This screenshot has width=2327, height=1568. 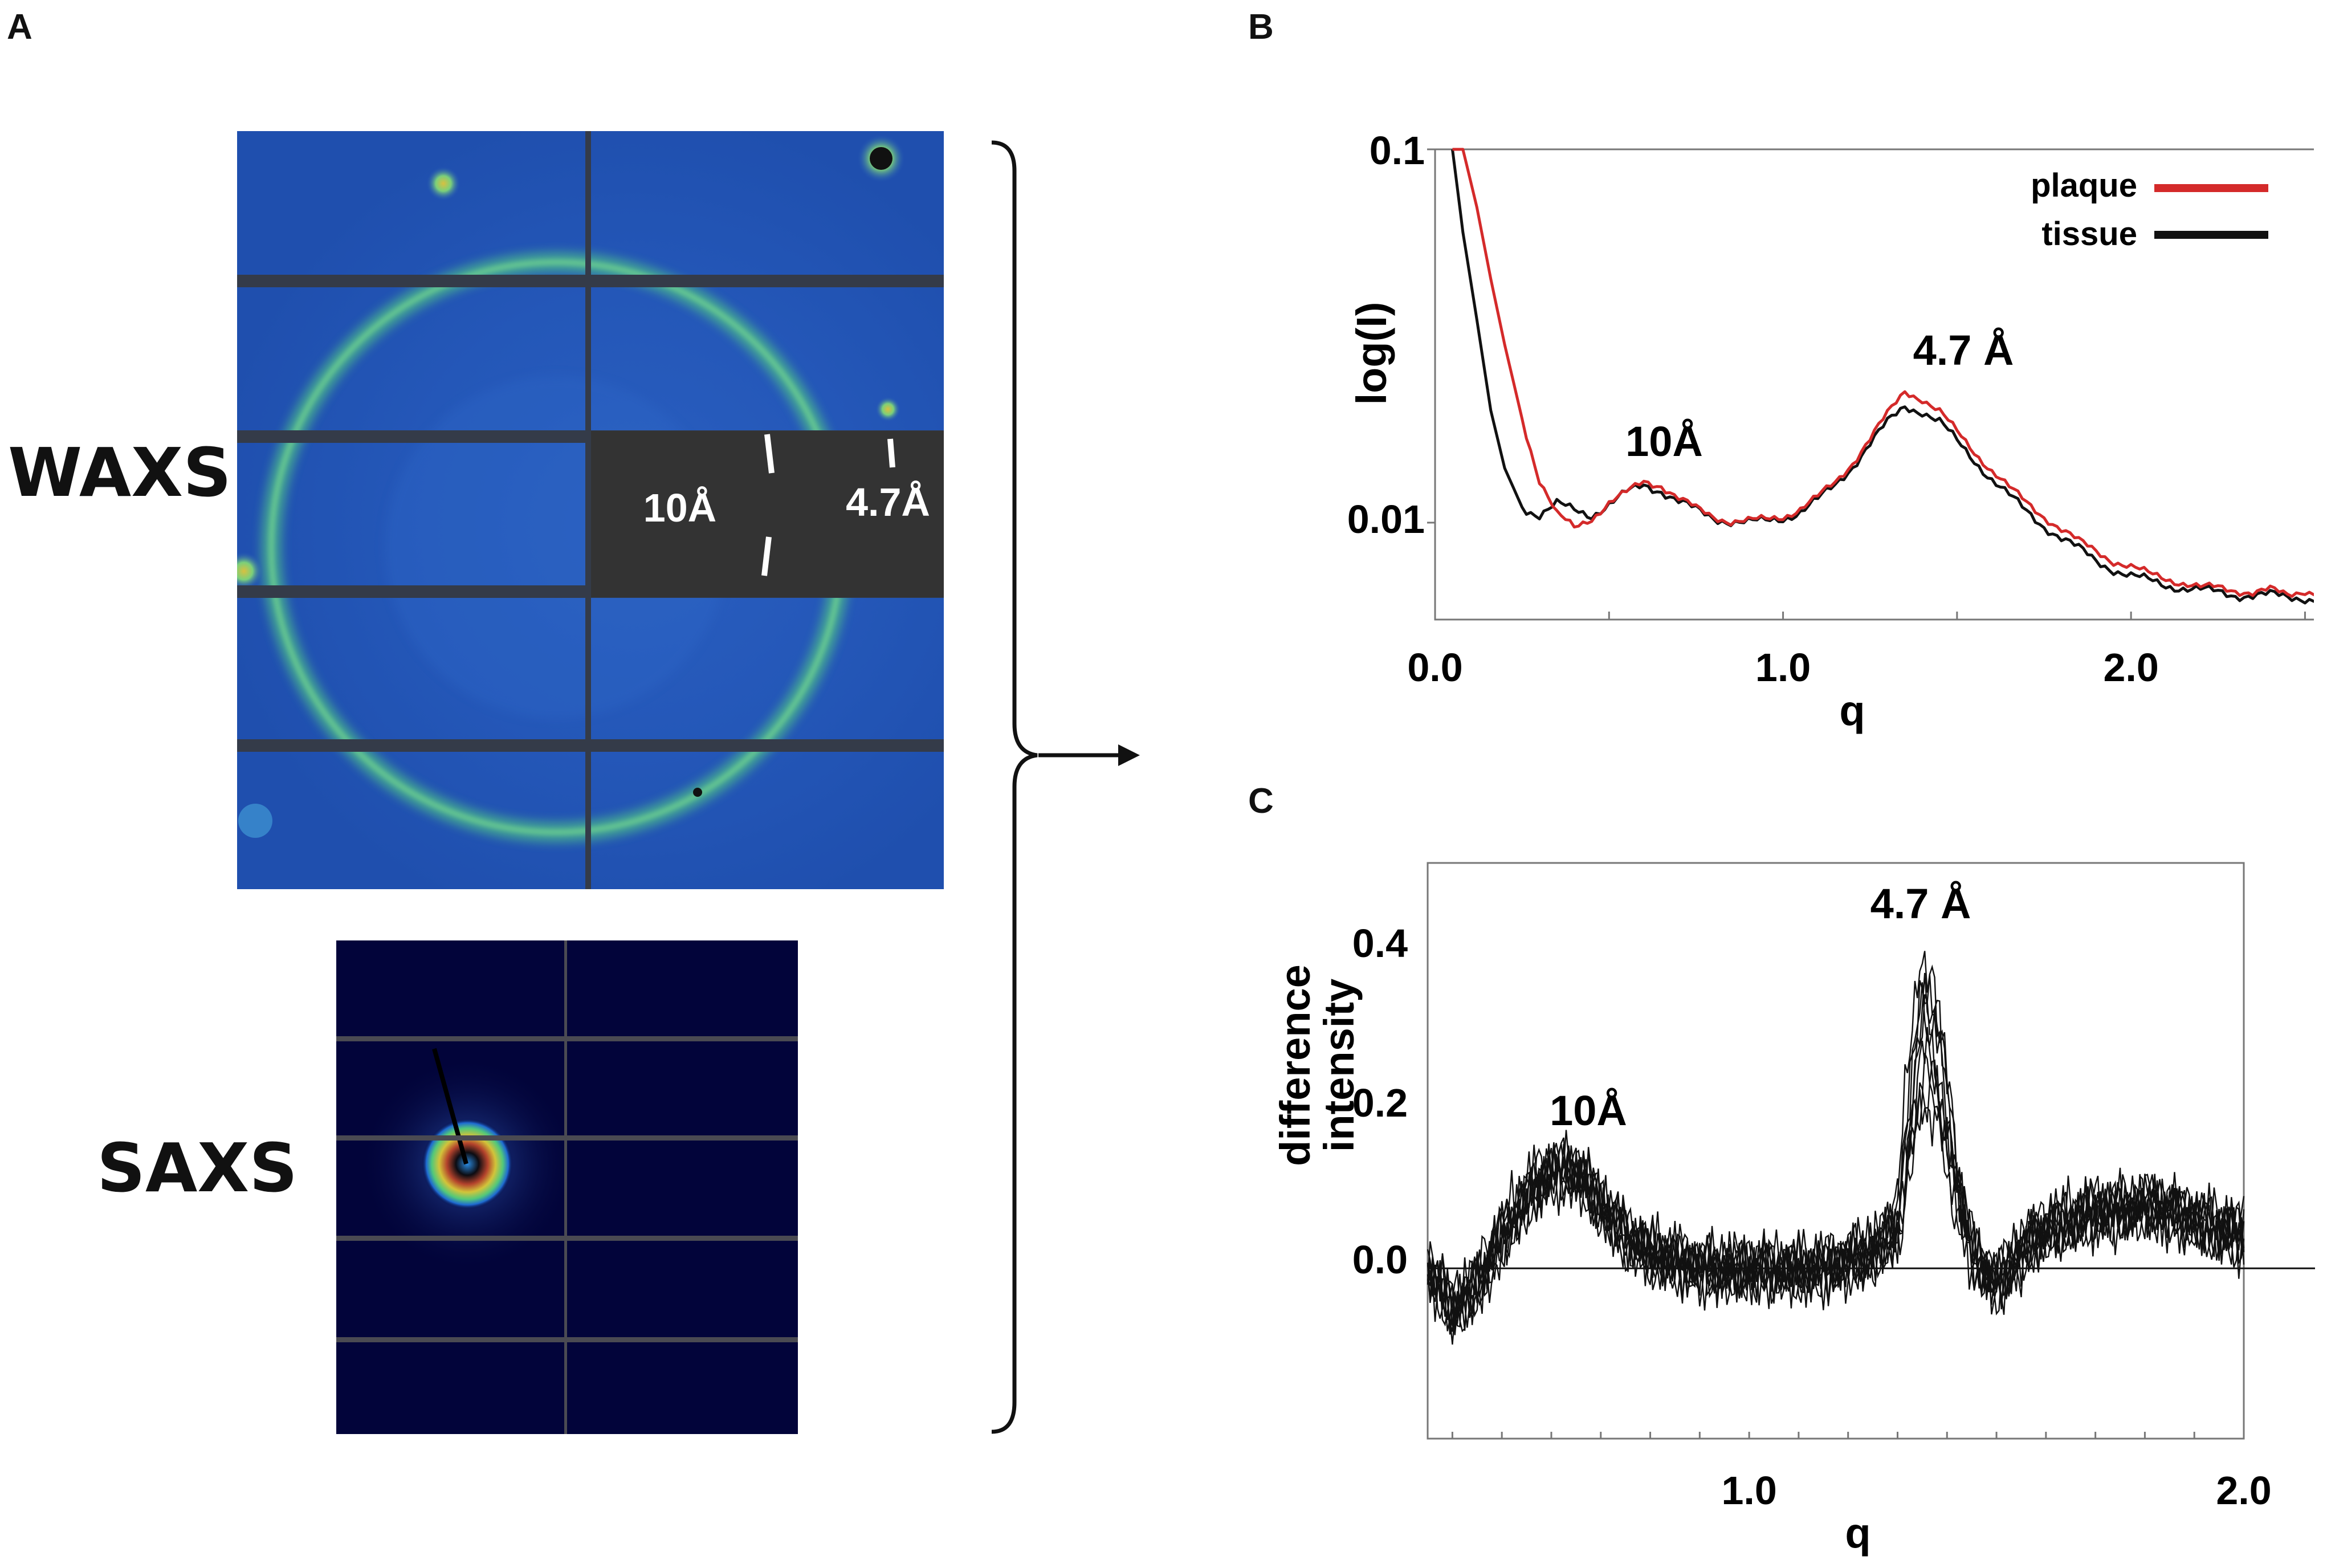 What do you see at coordinates (450, 1106) in the screenshot?
I see `saxs-beamstop-arm` at bounding box center [450, 1106].